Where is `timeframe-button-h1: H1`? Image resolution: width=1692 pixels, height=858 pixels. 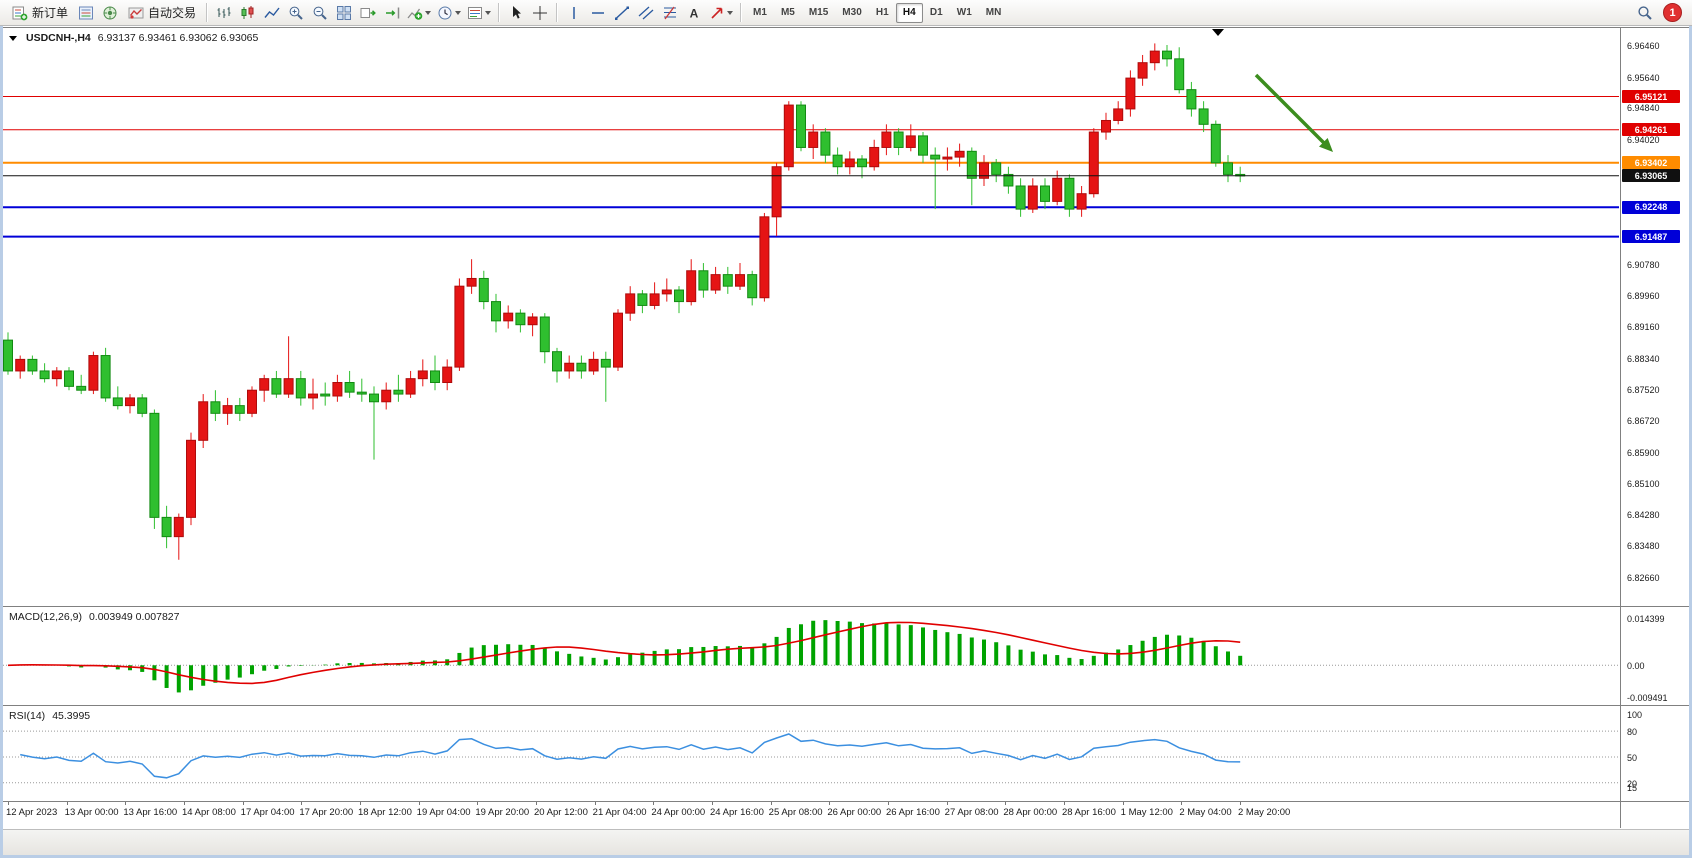
timeframe-button-h1: H1 is located at coordinates (882, 13).